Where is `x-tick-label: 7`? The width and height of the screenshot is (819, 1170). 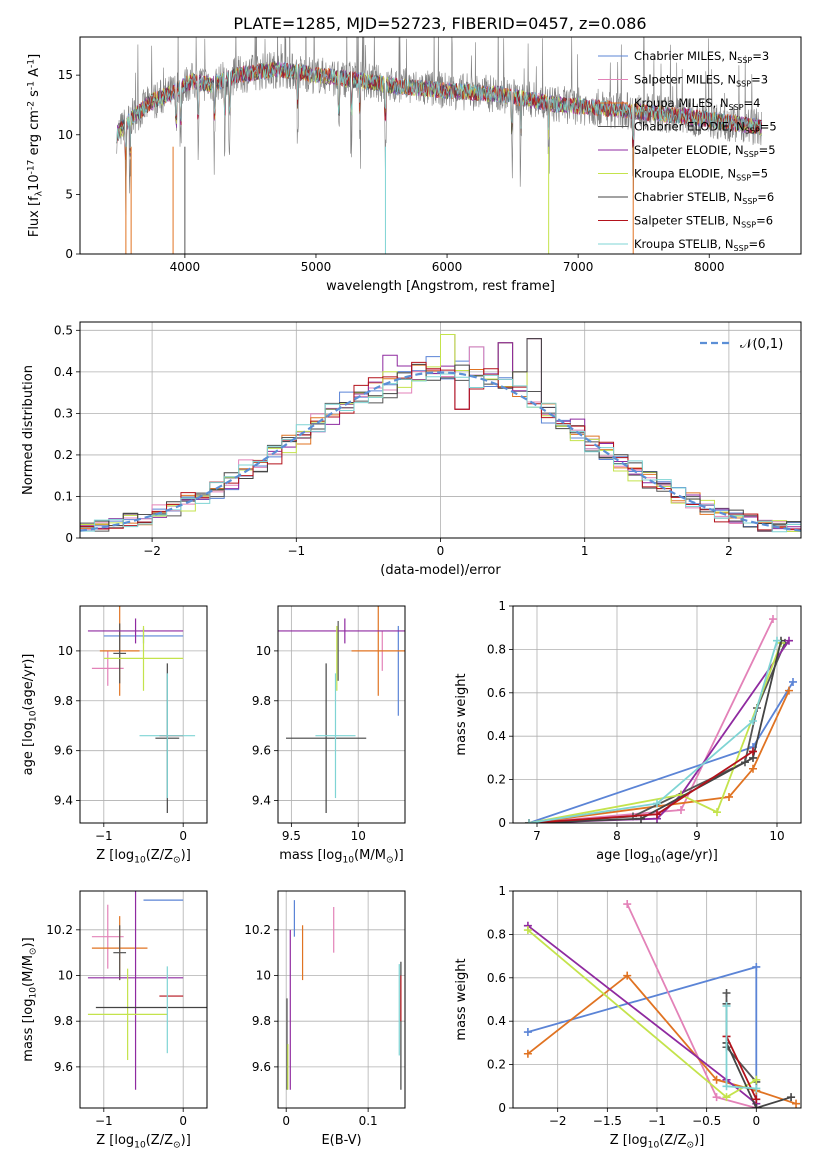
x-tick-label: 7 is located at coordinates (537, 836).